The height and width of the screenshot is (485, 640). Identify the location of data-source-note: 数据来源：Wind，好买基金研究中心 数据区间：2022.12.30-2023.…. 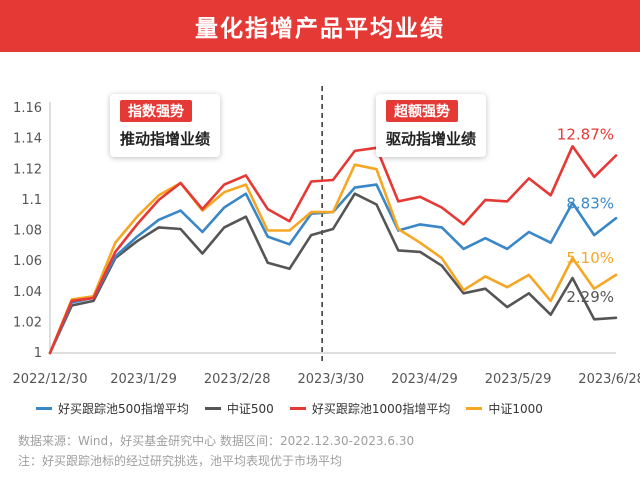
(216, 441).